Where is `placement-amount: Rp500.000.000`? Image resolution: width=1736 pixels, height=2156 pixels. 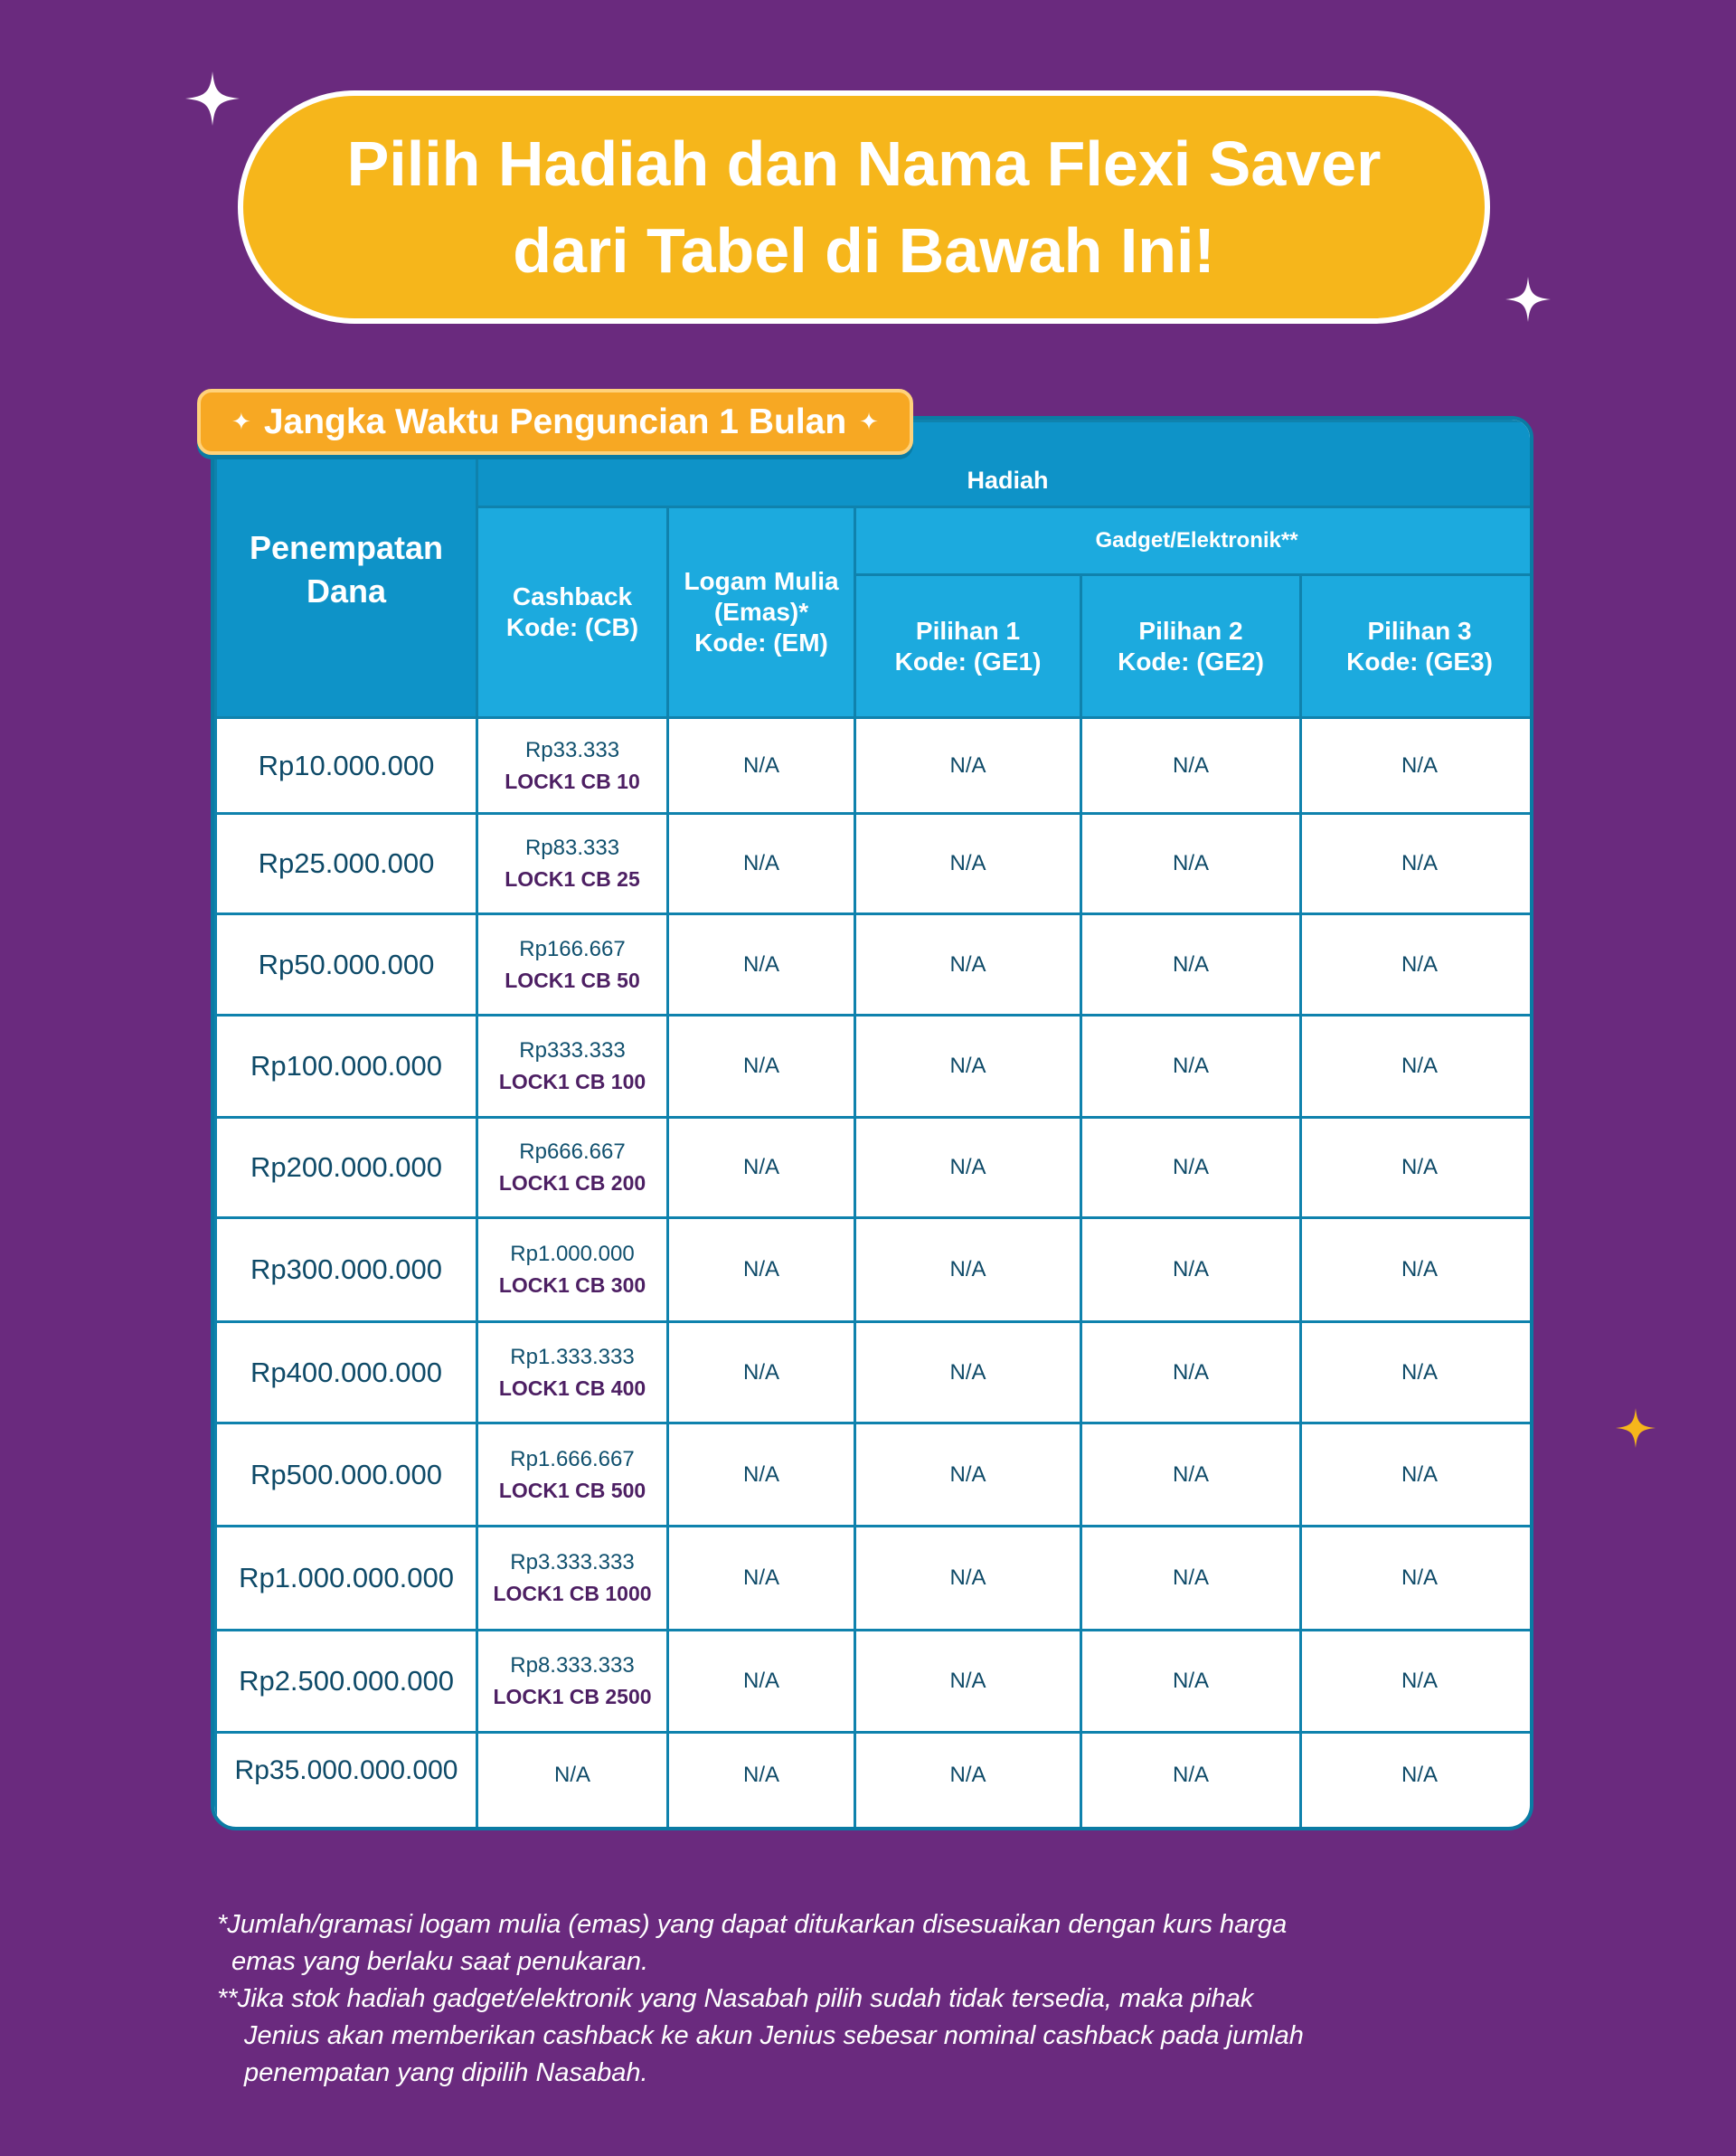 placement-amount: Rp500.000.000 is located at coordinates (346, 1474).